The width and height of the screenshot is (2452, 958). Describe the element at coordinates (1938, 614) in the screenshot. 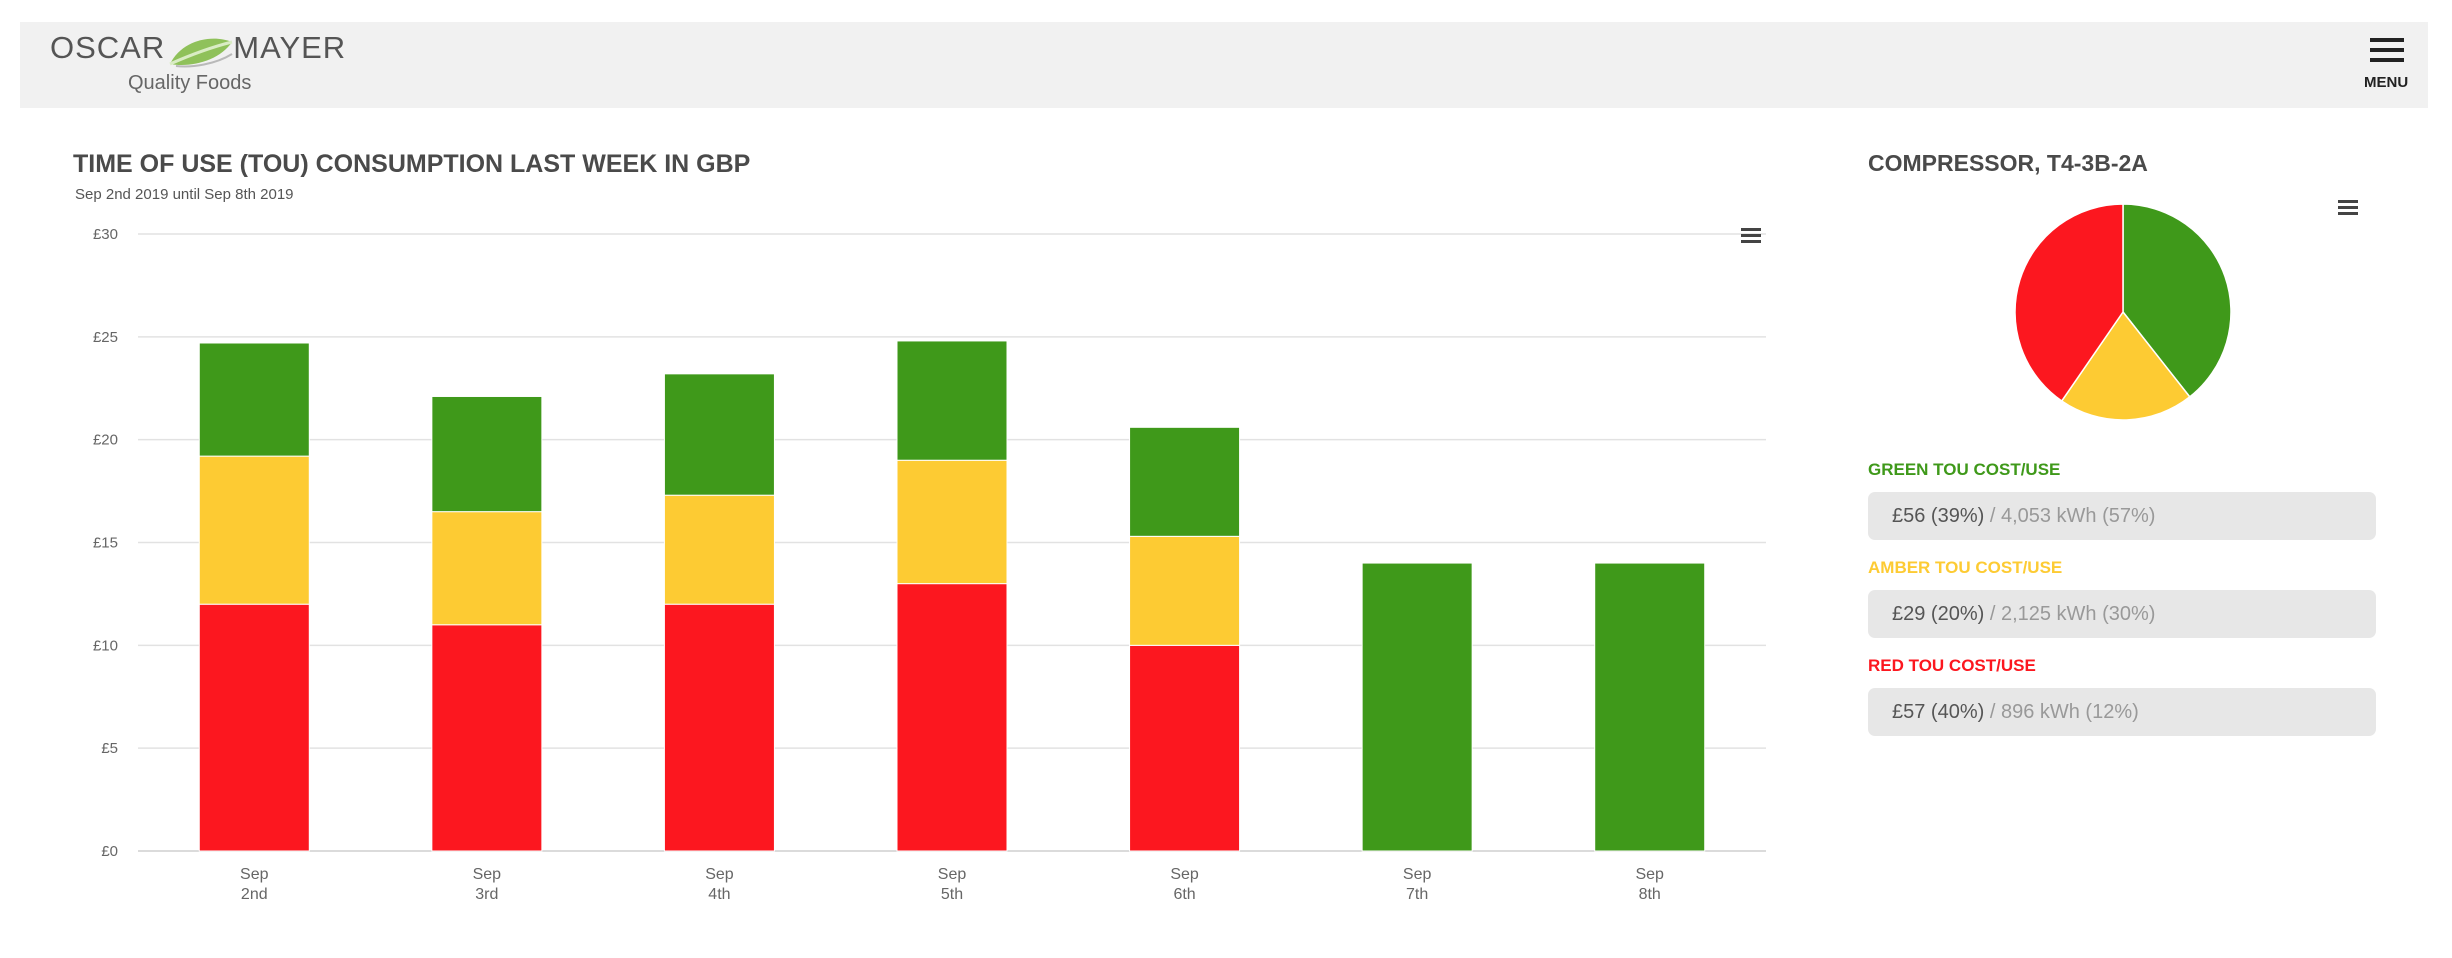

I see `amber-tou-cost: £29 (20%)` at that location.